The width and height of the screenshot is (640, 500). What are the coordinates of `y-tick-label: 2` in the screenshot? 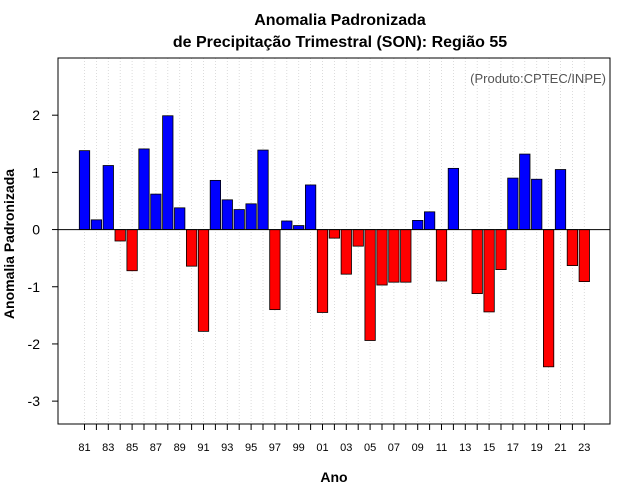 It's located at (36, 115).